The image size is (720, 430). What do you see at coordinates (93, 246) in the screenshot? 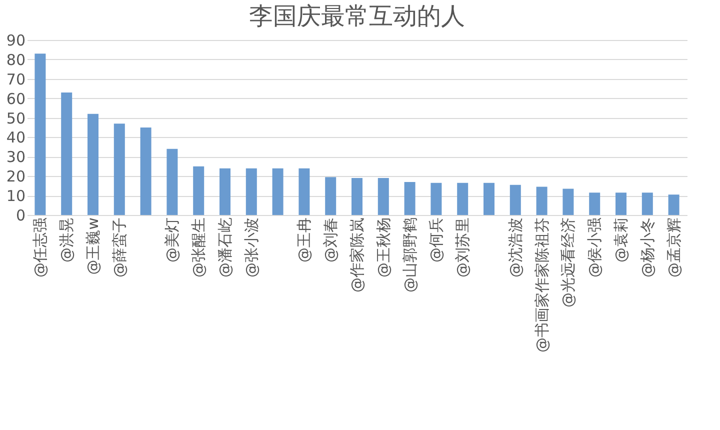
I see `x-tick-label: @王巍w` at bounding box center [93, 246].